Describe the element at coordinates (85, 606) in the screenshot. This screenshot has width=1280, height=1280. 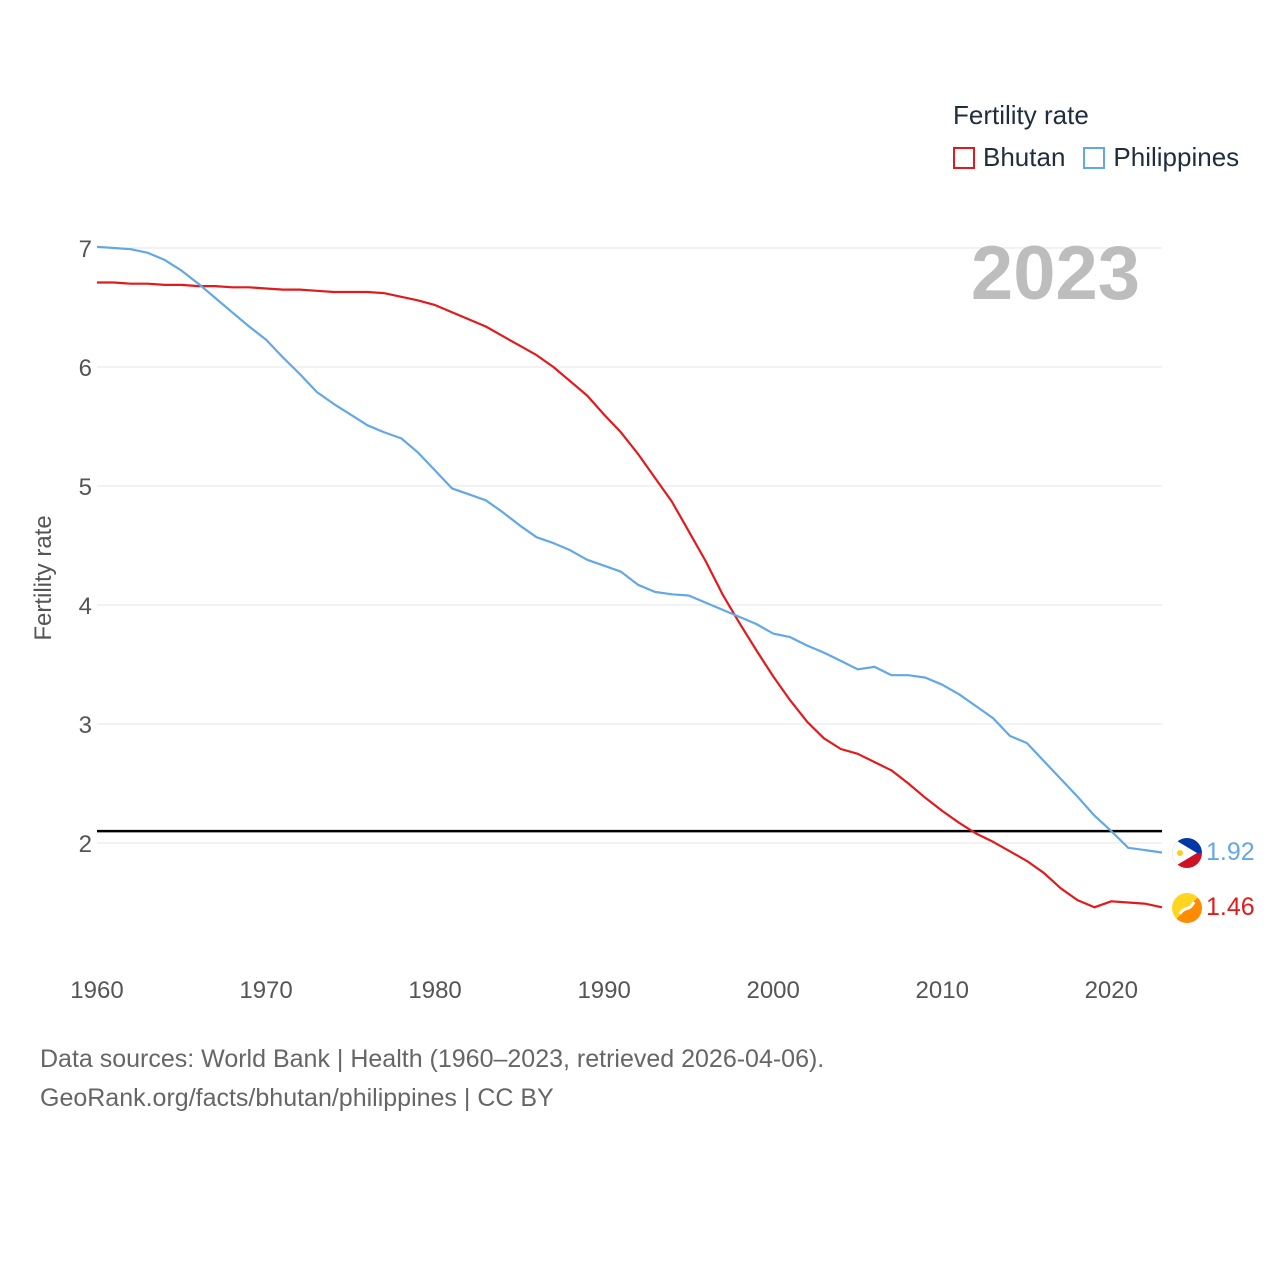
I see `y-tick-4: 4` at that location.